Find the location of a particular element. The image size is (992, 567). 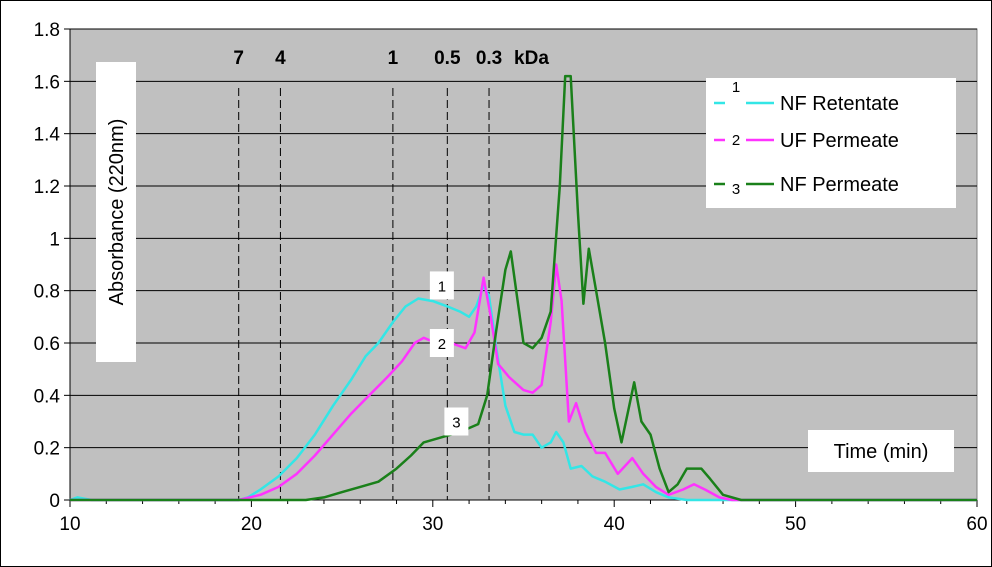

x-tick-label: 40 is located at coordinates (614, 524).